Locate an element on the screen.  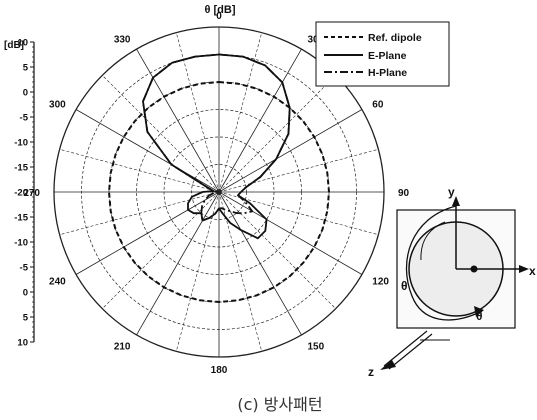
inset-theta-arrow-icon is located at coordinates (479, 311).